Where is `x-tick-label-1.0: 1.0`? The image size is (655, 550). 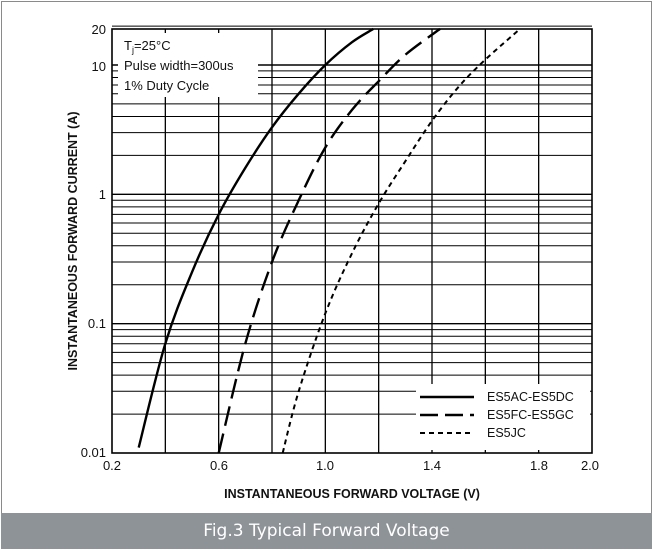 x-tick-label-1.0: 1.0 is located at coordinates (325, 465).